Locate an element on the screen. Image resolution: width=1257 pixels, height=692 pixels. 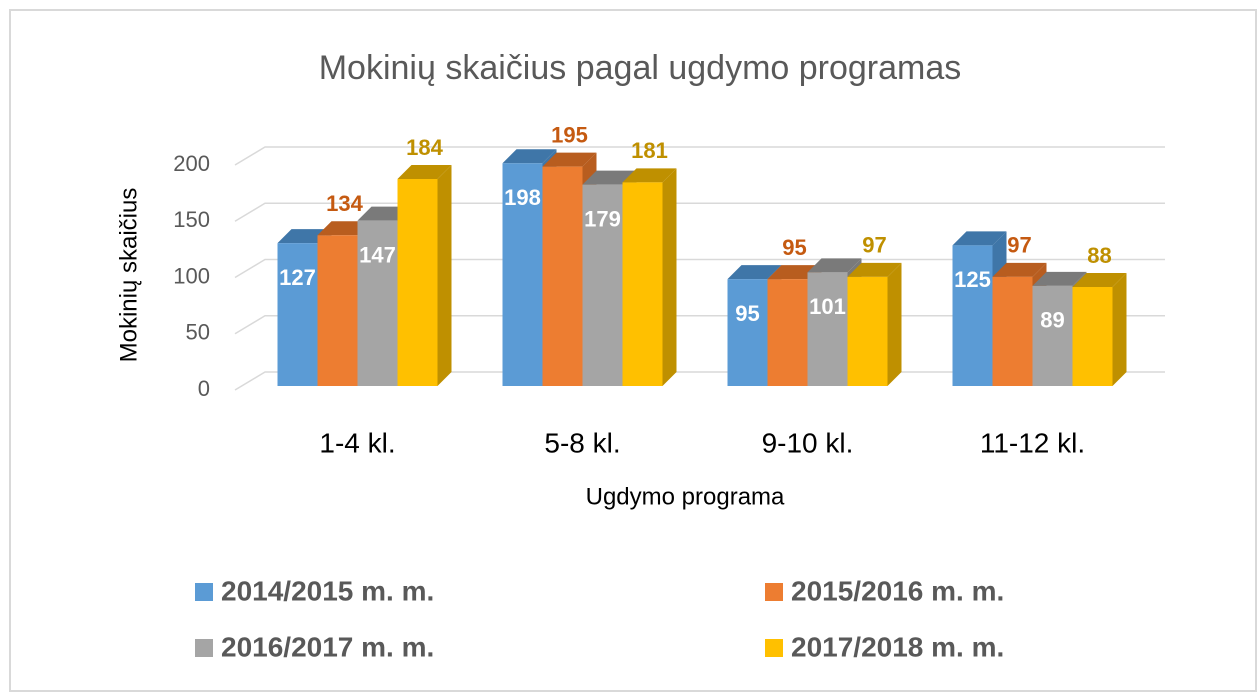
legend-label: 2017/2018 m. m. is located at coordinates (897, 646).